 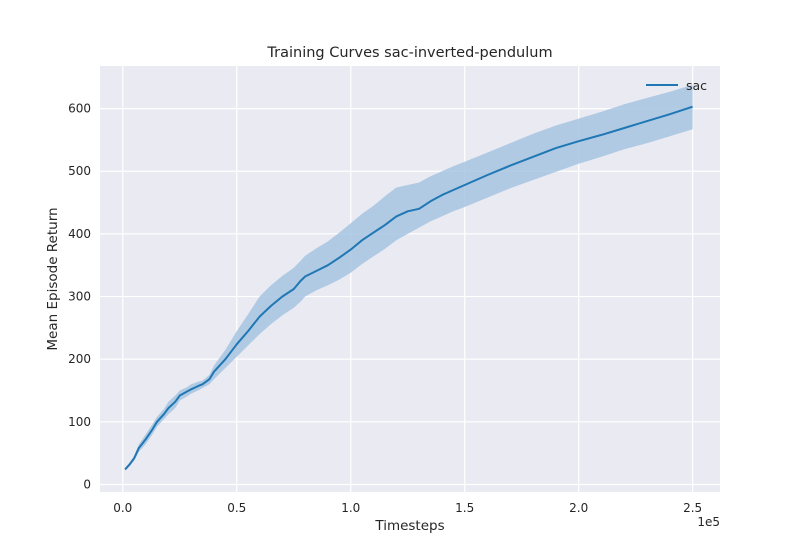 I want to click on legend: sac, so click(x=676, y=85).